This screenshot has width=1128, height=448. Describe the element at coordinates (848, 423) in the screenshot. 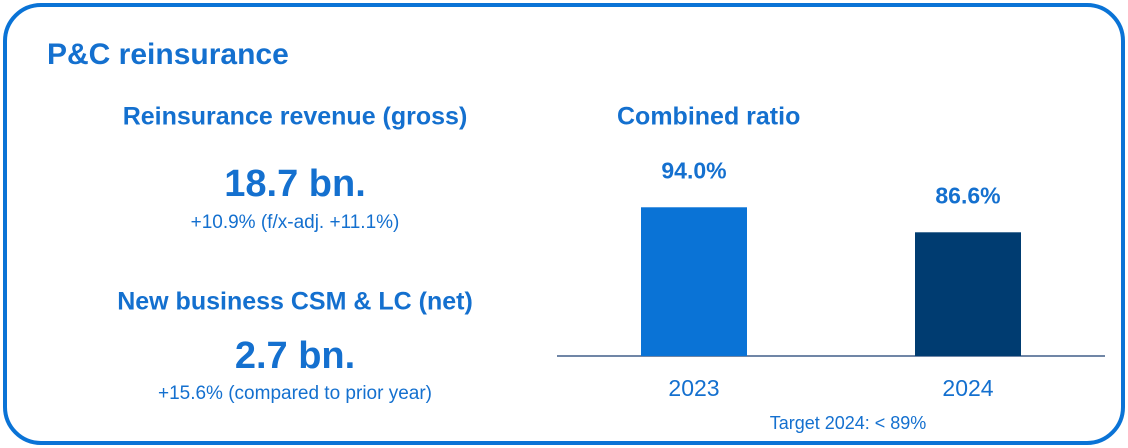

I see `annotation: Target 2024: < 89%` at that location.